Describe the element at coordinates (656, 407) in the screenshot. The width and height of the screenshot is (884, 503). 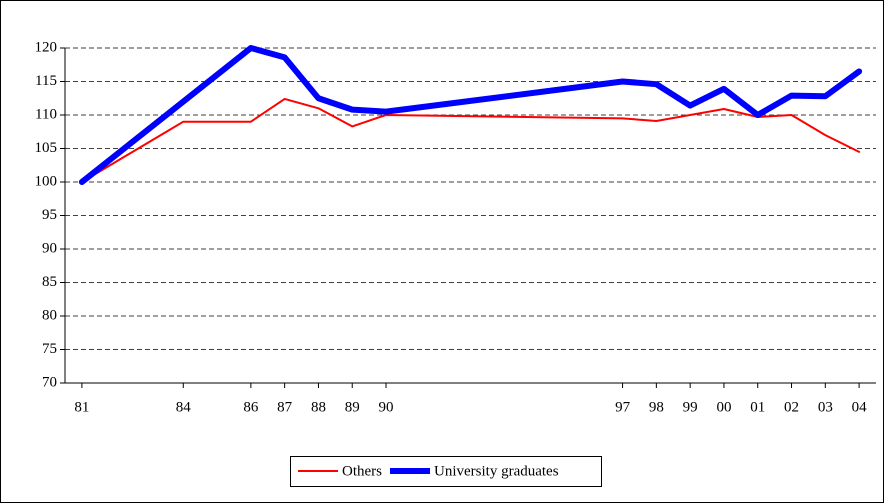
I see `x-tick-label: 98` at that location.